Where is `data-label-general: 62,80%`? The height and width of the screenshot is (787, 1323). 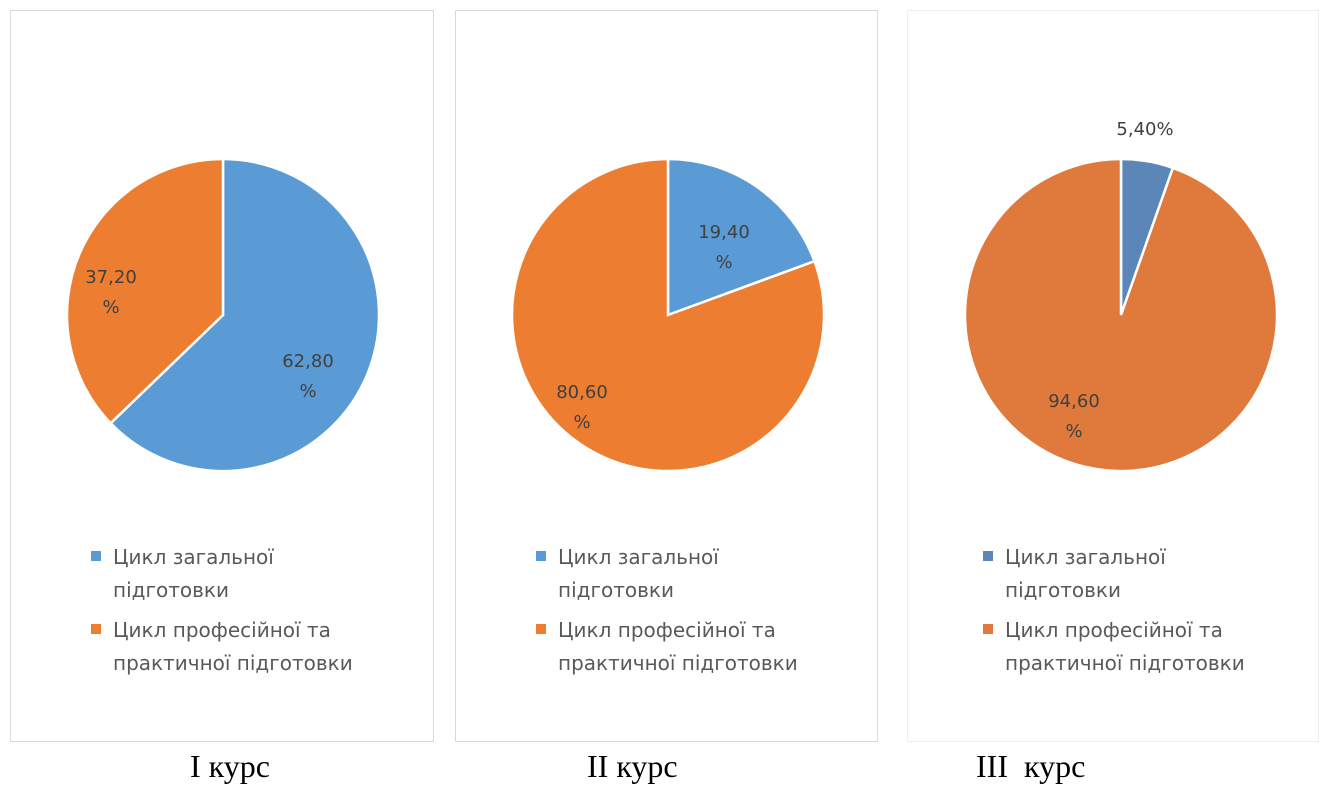 data-label-general: 62,80% is located at coordinates (308, 376).